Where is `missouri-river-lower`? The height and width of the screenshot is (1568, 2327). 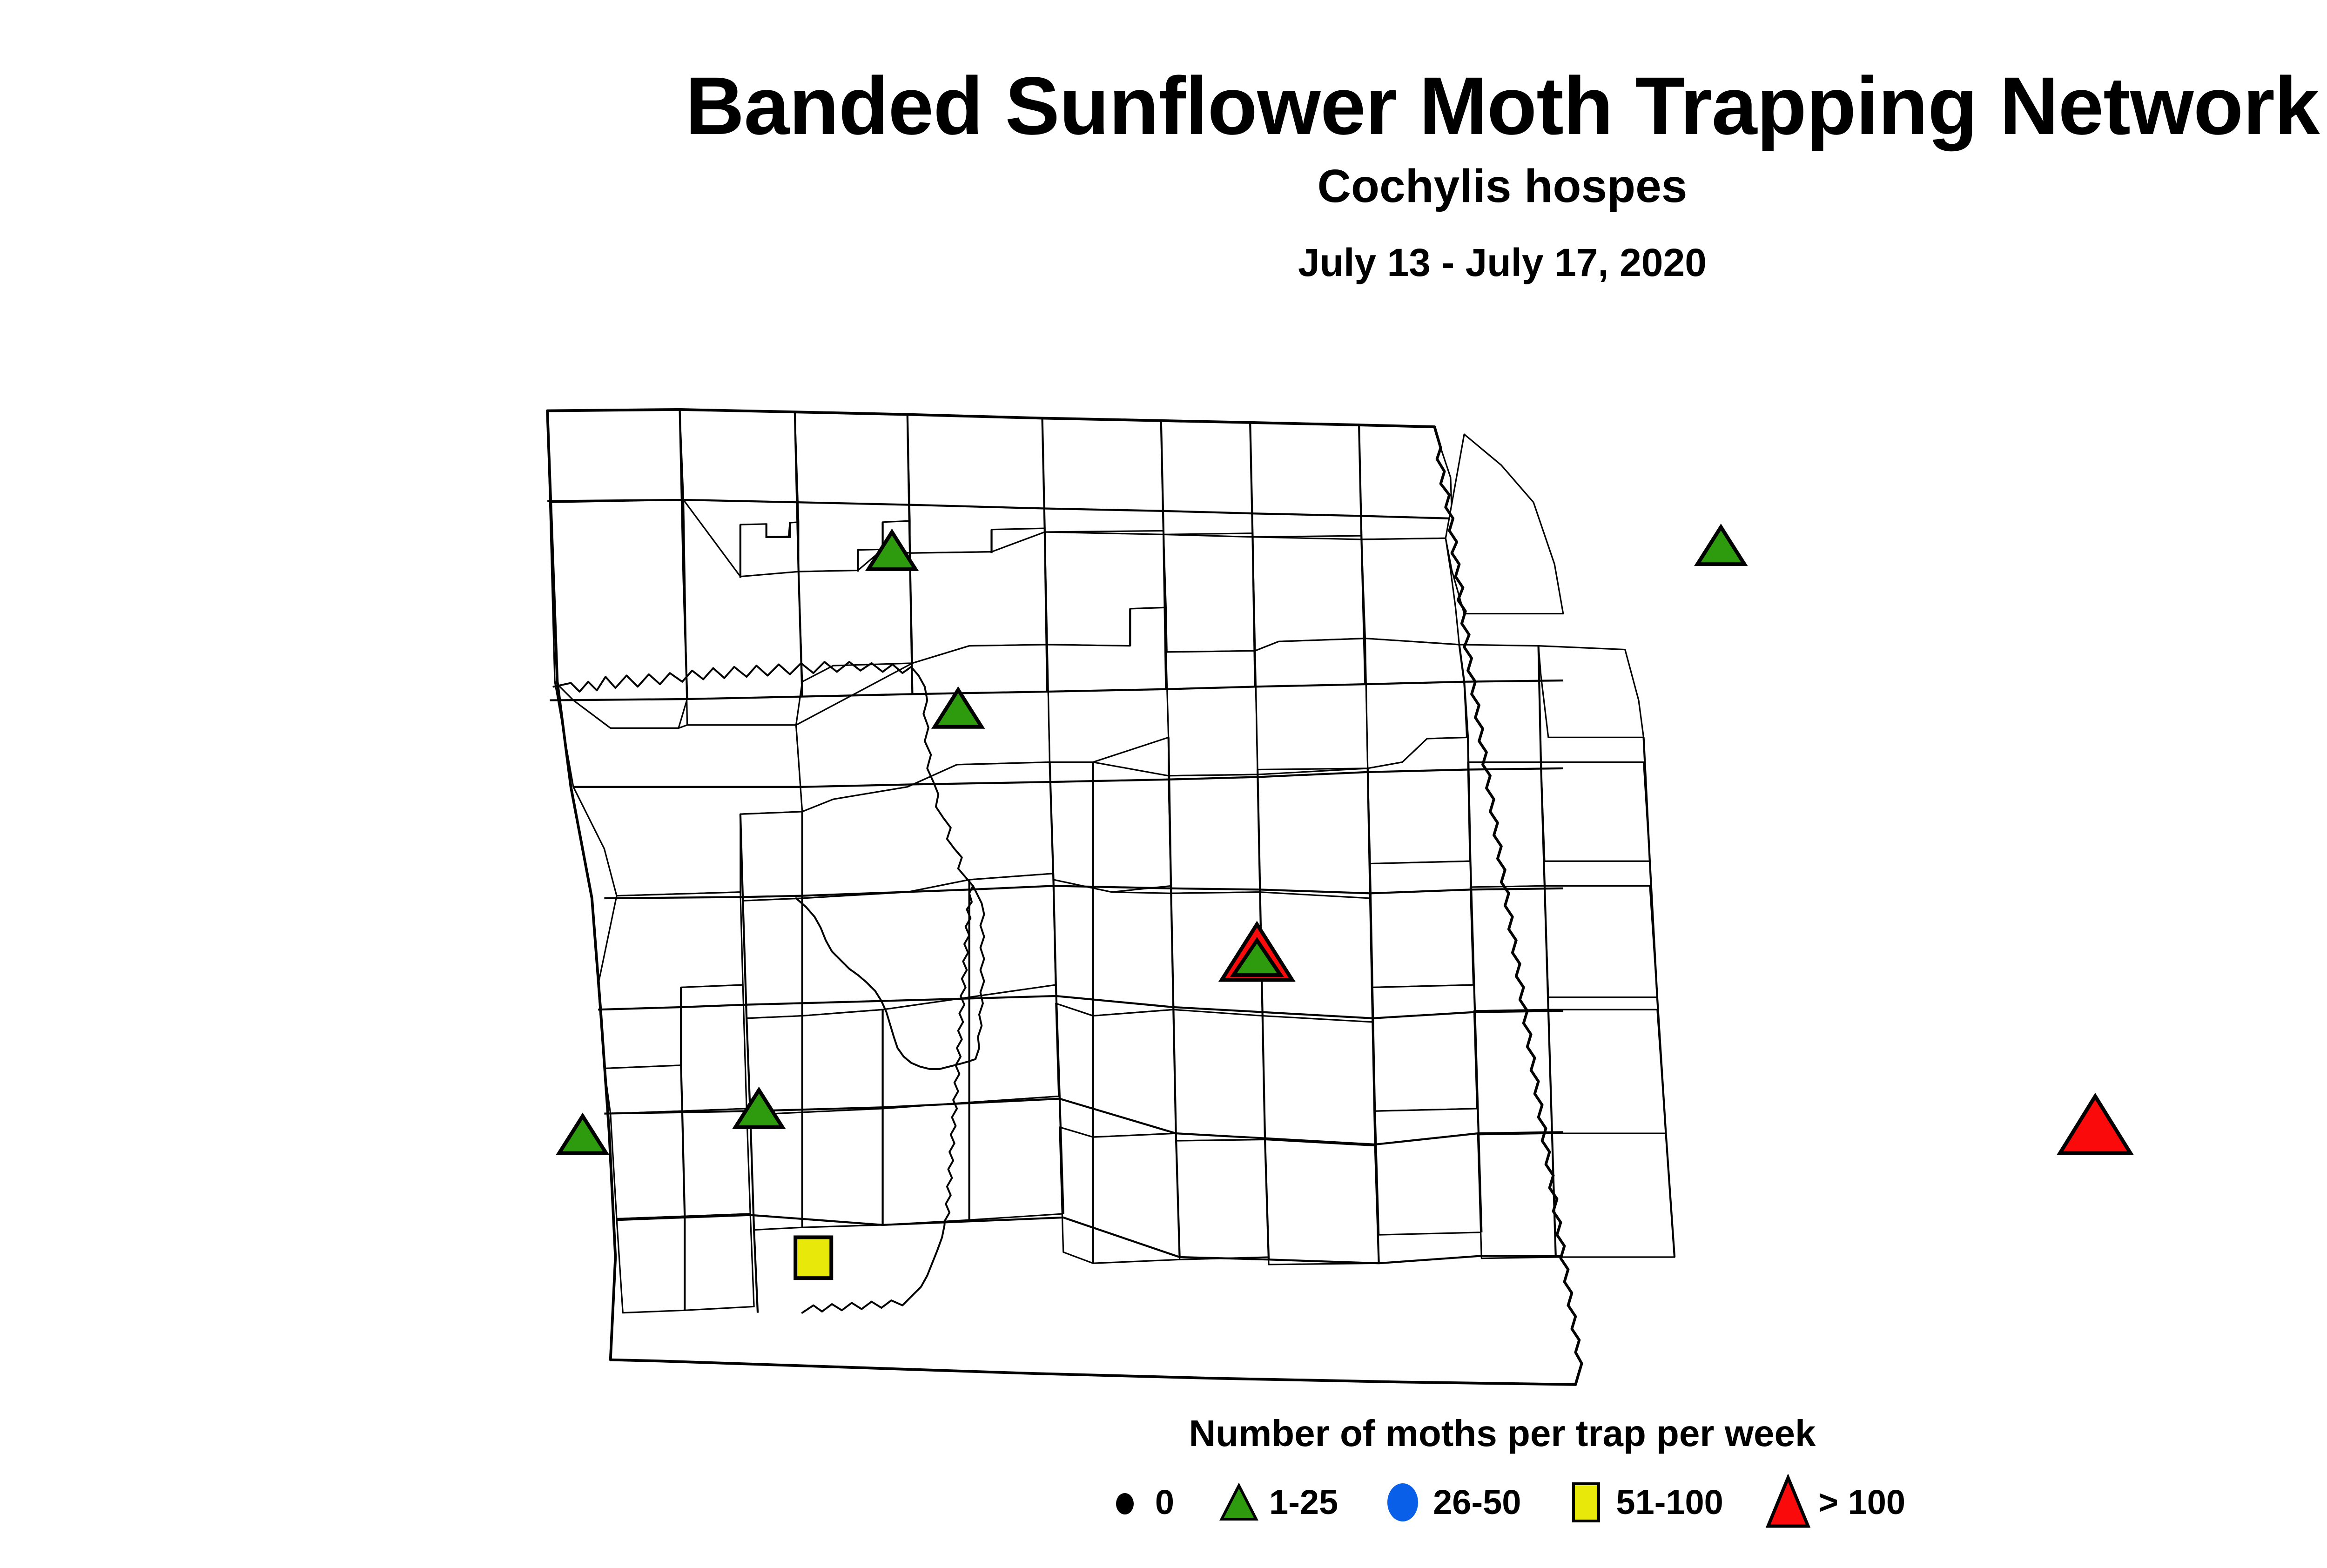
missouri-river-lower is located at coordinates (958, 1053).